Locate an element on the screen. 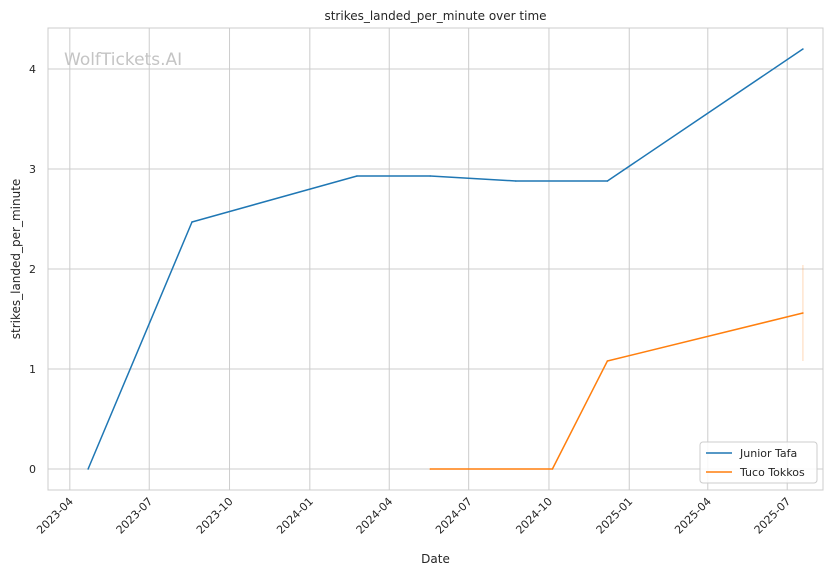 The width and height of the screenshot is (832, 575). y-tick-label: 1 is located at coordinates (32, 369).